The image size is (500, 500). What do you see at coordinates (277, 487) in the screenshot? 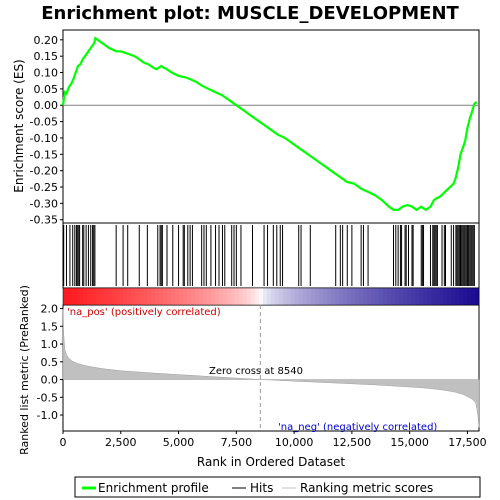
I see `legend-box` at bounding box center [277, 487].